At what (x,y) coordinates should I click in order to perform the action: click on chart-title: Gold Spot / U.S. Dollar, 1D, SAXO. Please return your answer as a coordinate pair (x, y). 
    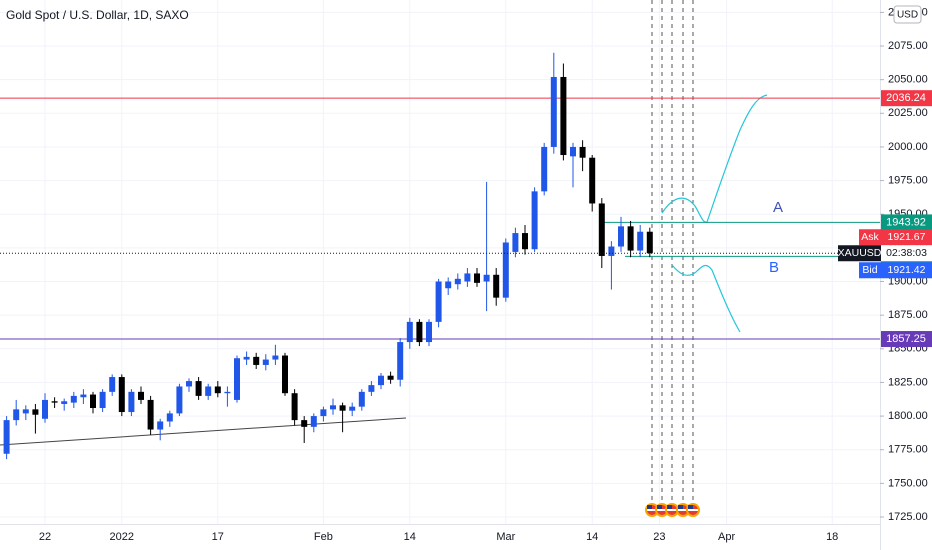
    Looking at the image, I should click on (97, 15).